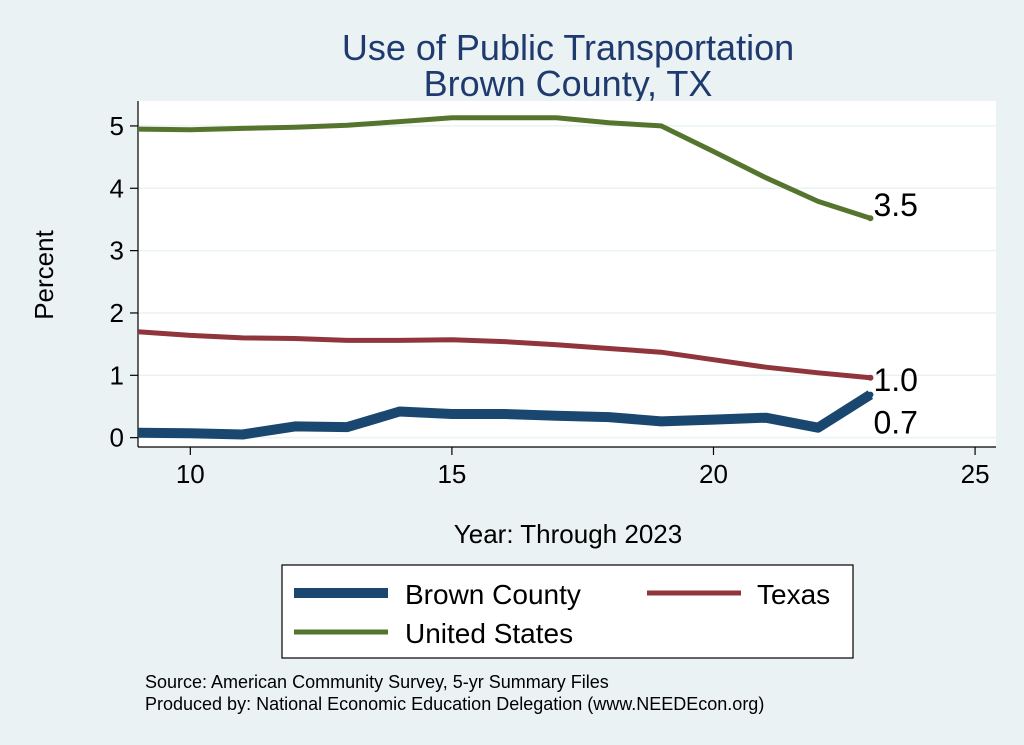  What do you see at coordinates (505, 415) in the screenshot?
I see `series-line-brown-county` at bounding box center [505, 415].